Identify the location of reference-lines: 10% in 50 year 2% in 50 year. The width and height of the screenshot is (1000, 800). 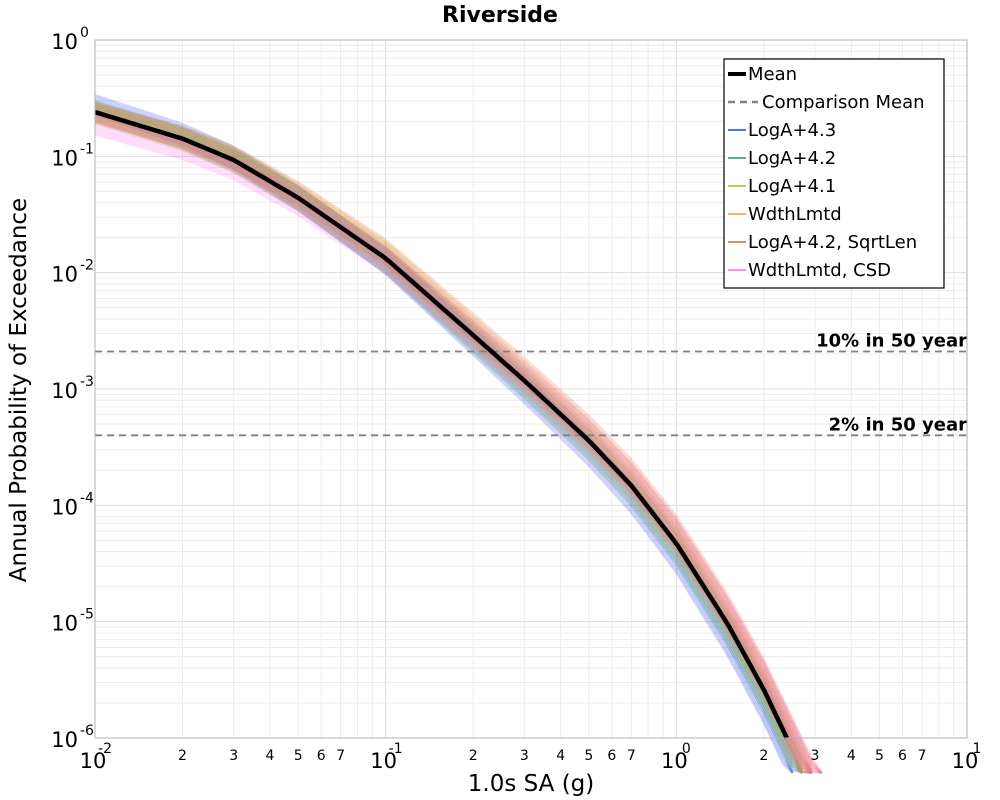
(531, 384).